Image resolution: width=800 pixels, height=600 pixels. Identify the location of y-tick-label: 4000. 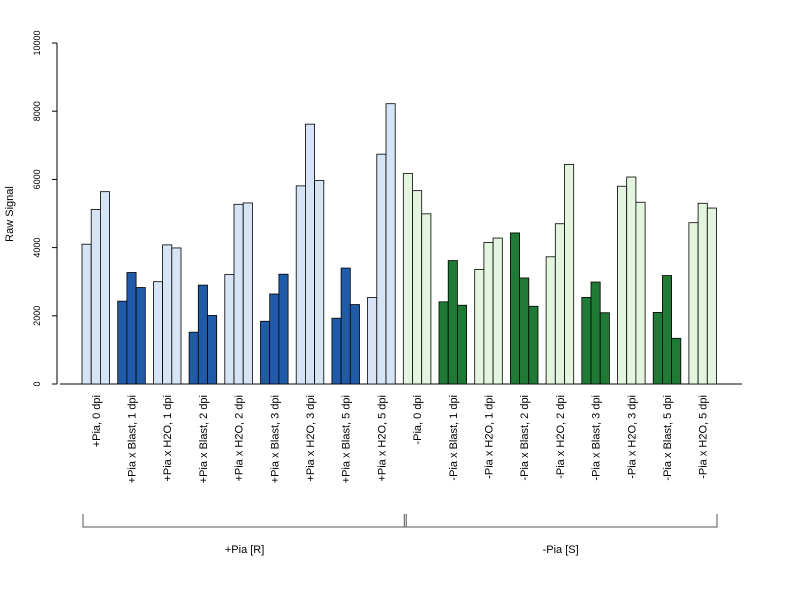
(37, 248).